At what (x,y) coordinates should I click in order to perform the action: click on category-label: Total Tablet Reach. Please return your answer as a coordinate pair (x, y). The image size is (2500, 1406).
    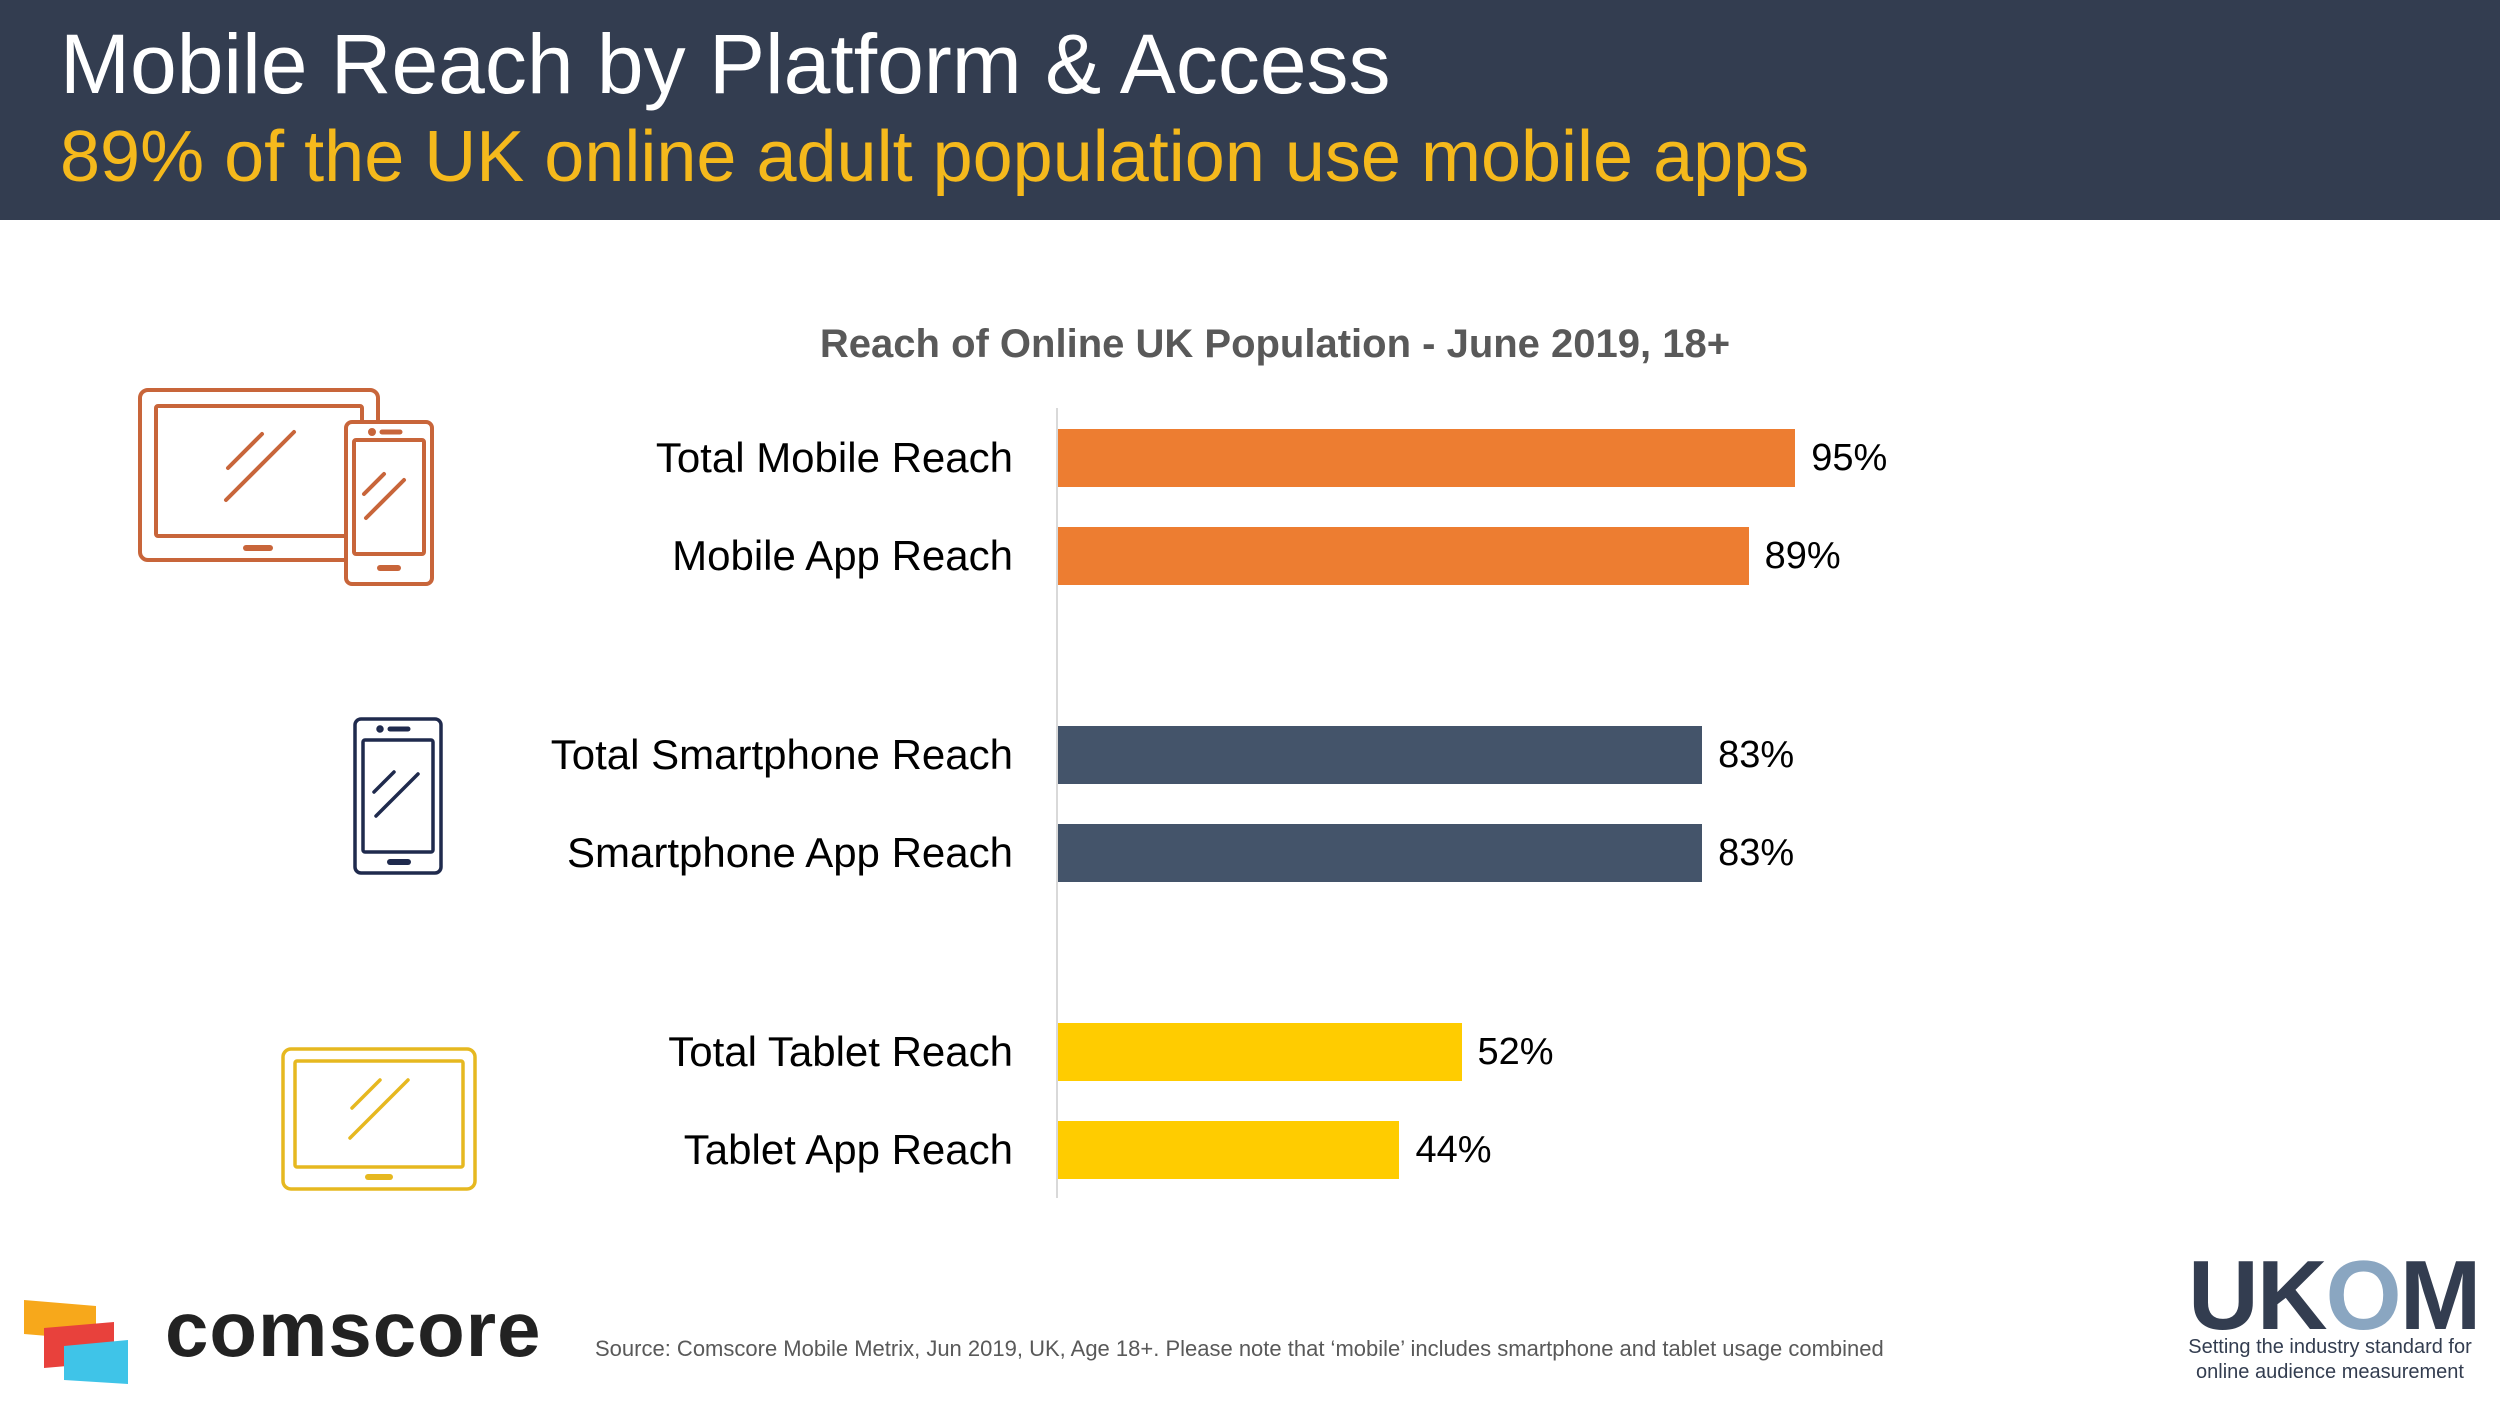
    Looking at the image, I should click on (840, 1051).